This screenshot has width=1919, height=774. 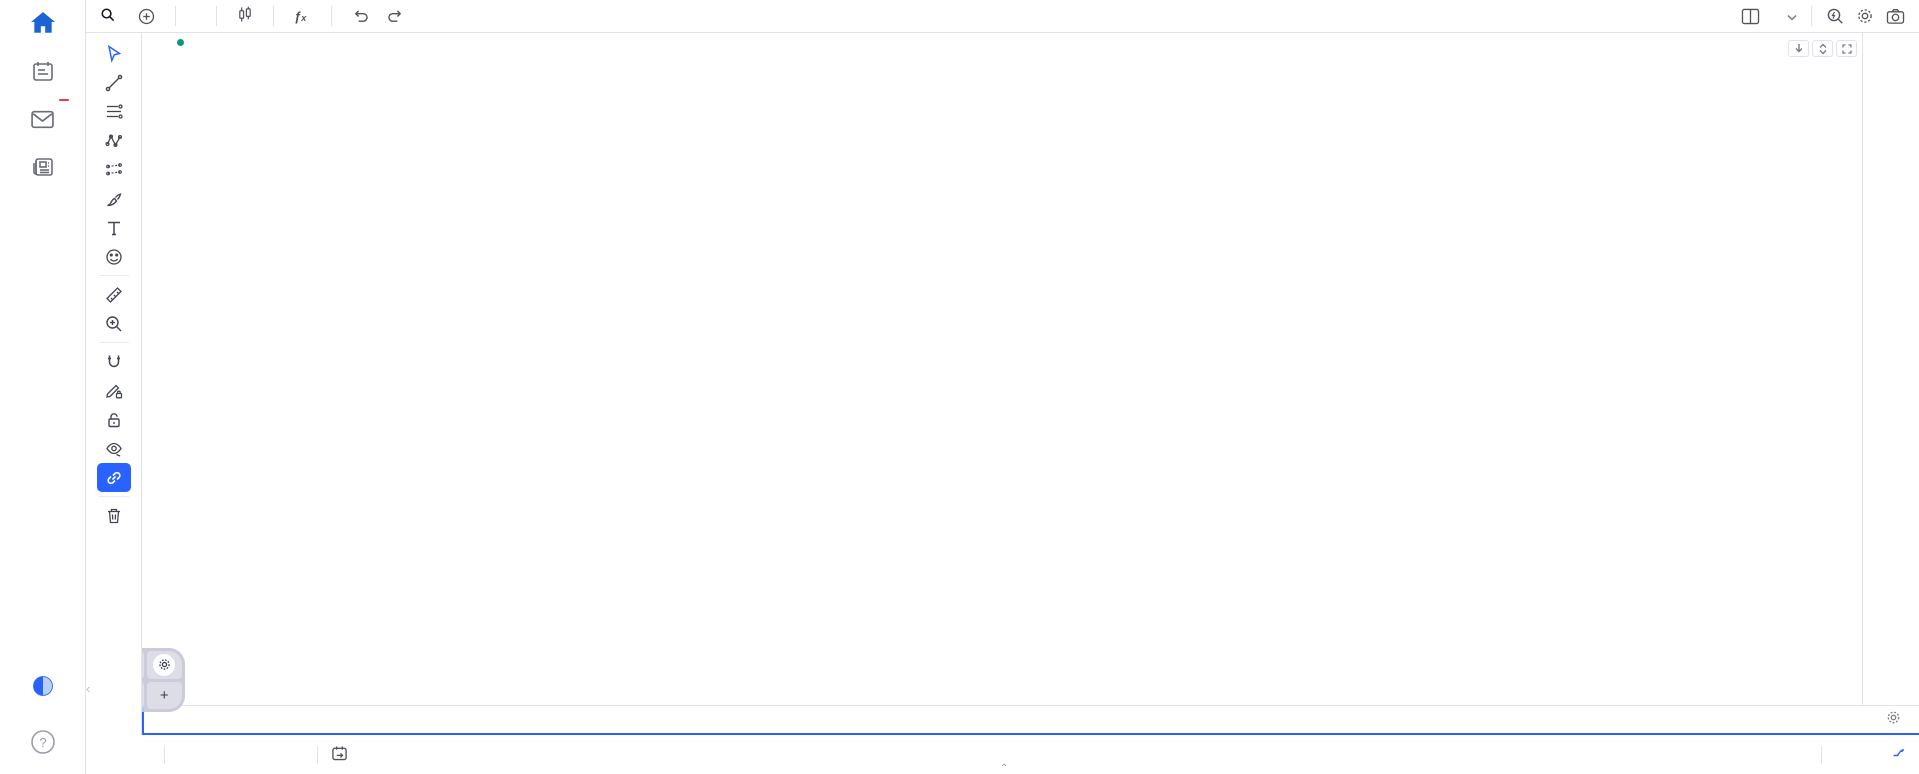 What do you see at coordinates (143, 720) in the screenshot?
I see `chart-focus-border-left` at bounding box center [143, 720].